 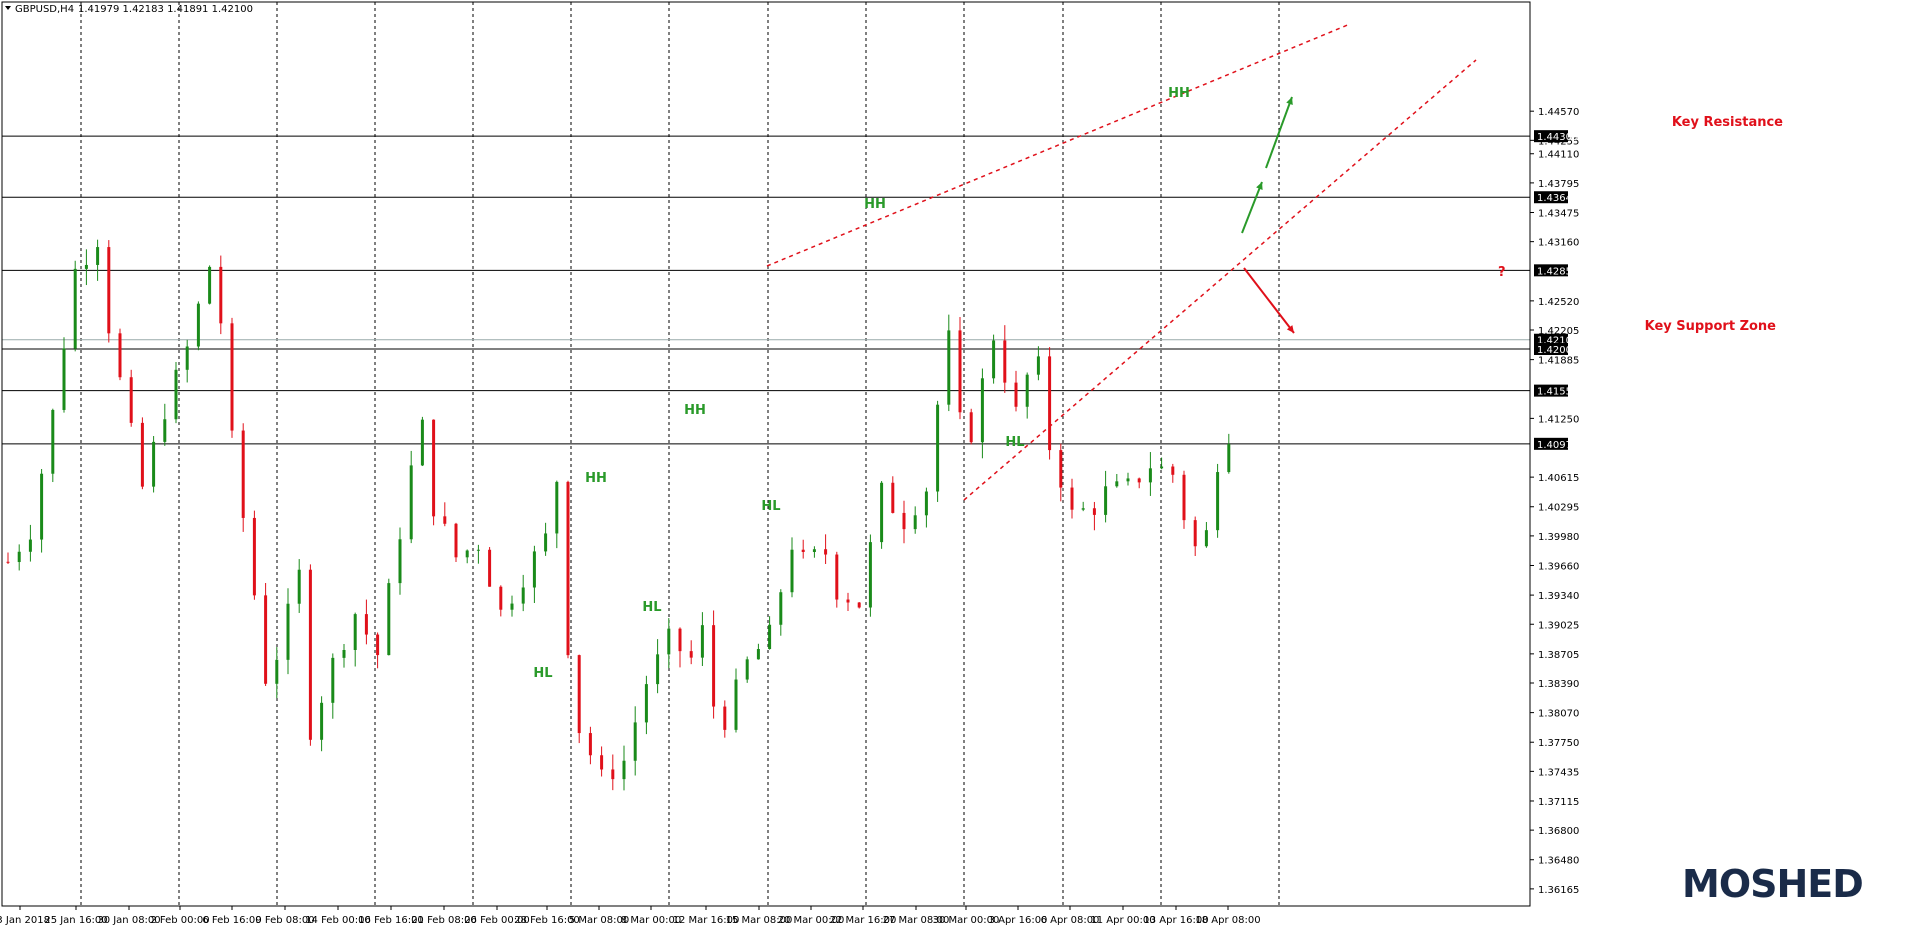 What do you see at coordinates (497, 920) in the screenshot?
I see `time-tick-label: 26 Feb 00:00` at bounding box center [497, 920].